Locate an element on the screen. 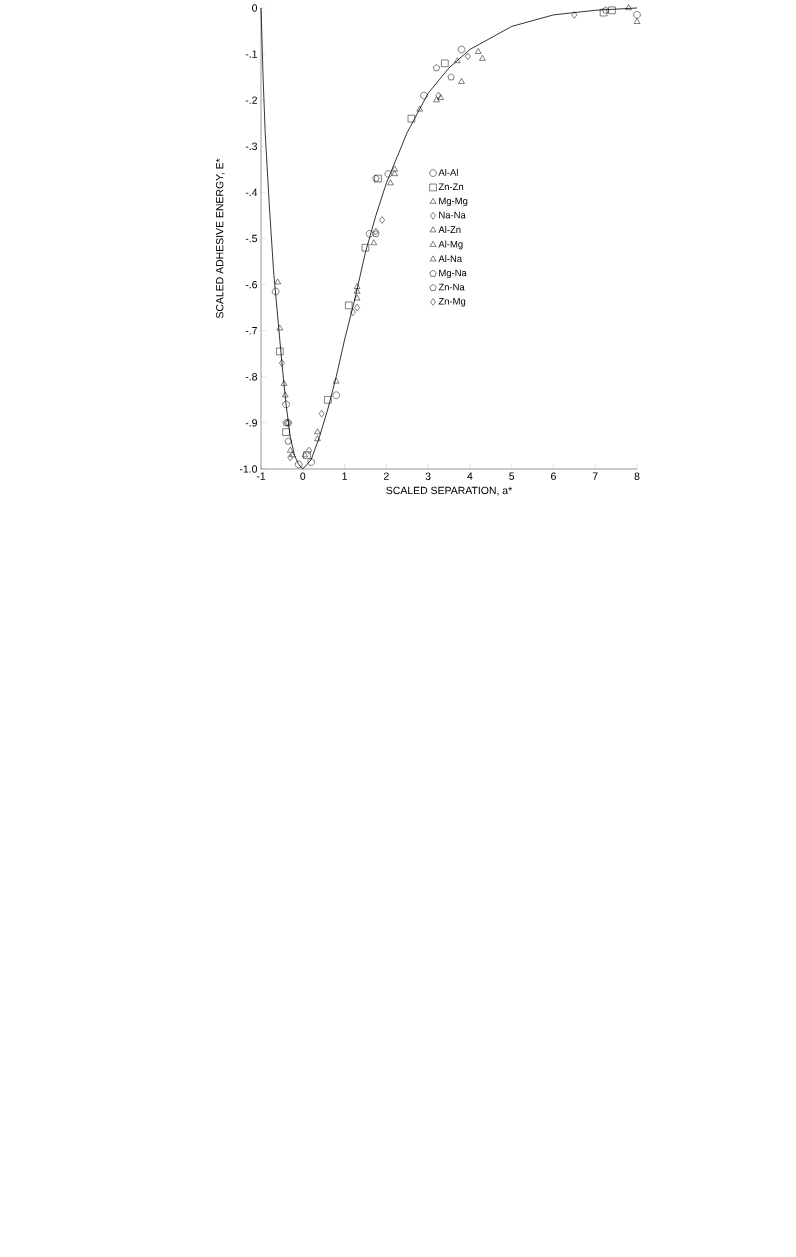 This screenshot has height=1257, width=796. x-tick-label: 5 is located at coordinates (512, 476).